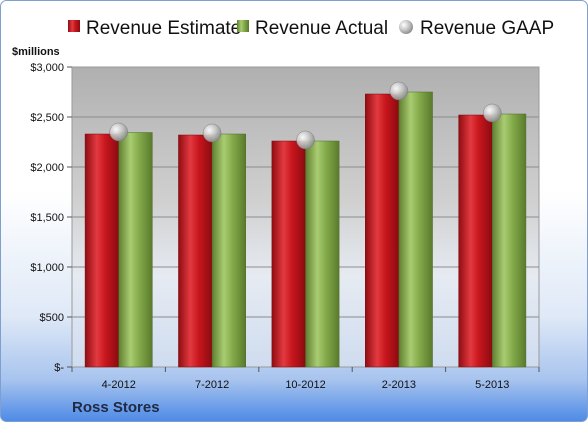 The height and width of the screenshot is (422, 588). What do you see at coordinates (52, 318) in the screenshot?
I see `y-tick-label: $500` at bounding box center [52, 318].